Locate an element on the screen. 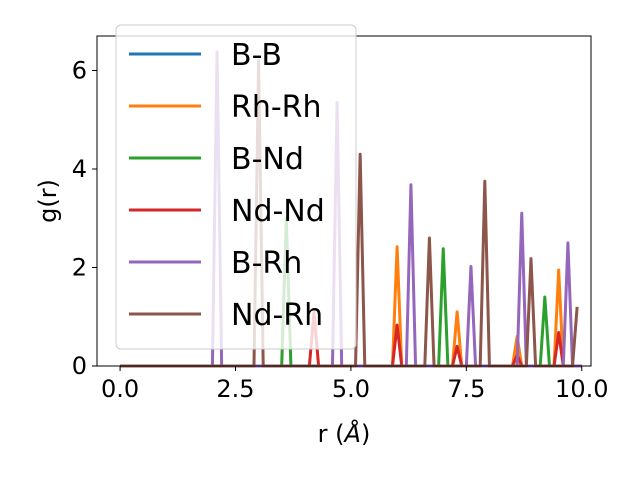  y-tick-label: 0 is located at coordinates (79, 366).